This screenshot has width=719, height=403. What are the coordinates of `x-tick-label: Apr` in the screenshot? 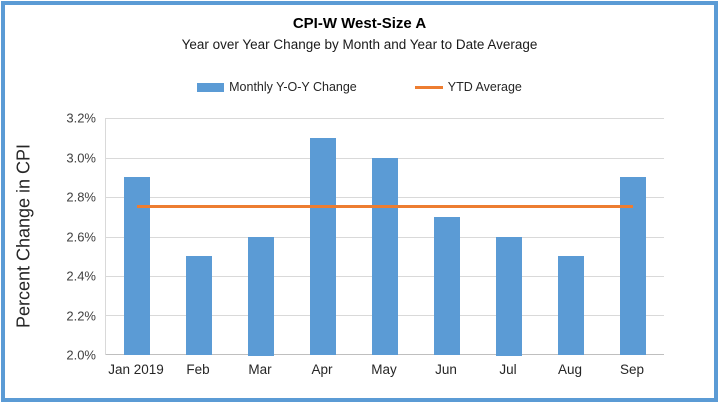 It's located at (322, 369).